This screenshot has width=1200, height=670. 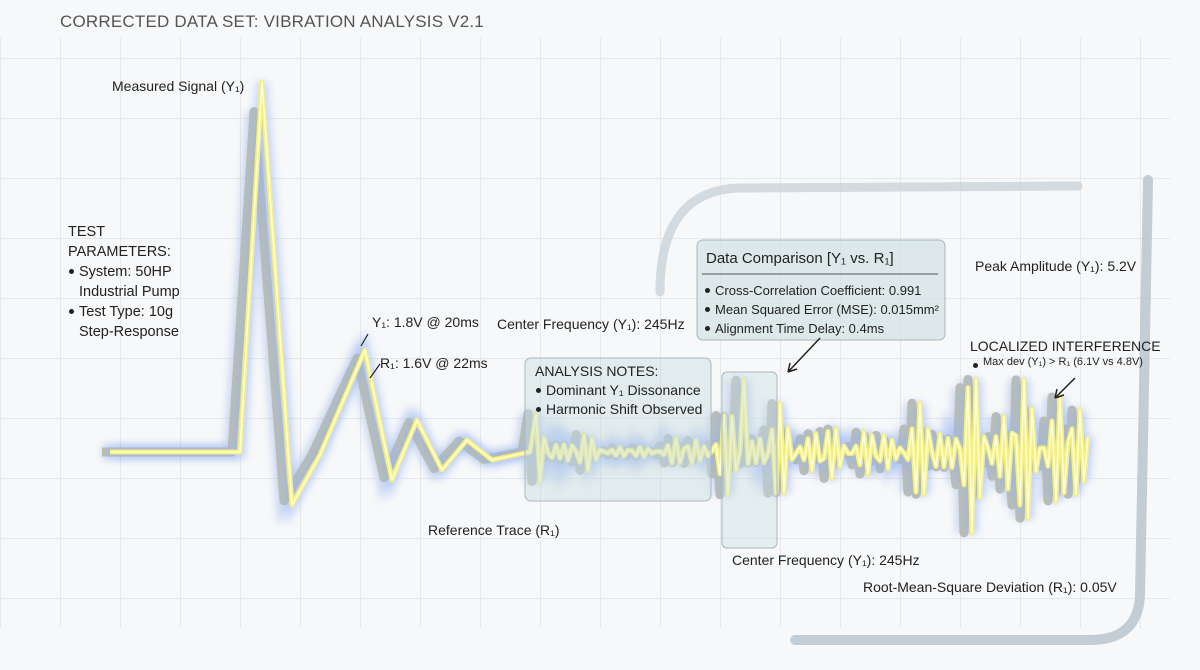 I want to click on glass-frame, so click(x=869, y=239).